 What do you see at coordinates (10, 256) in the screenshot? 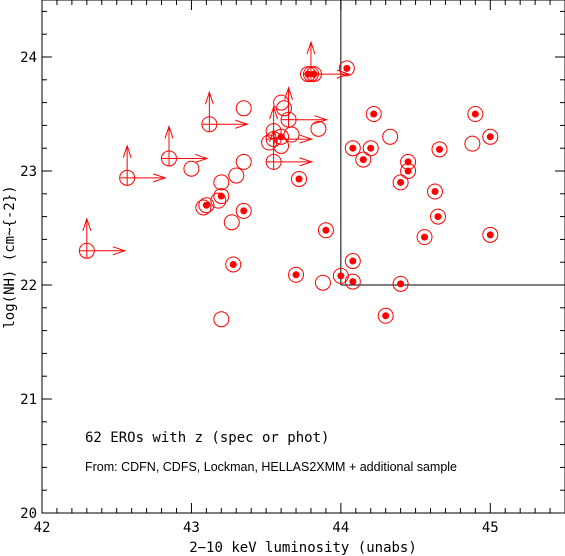
I see `y-axis-label: log(NH) (cm~{-2})` at bounding box center [10, 256].